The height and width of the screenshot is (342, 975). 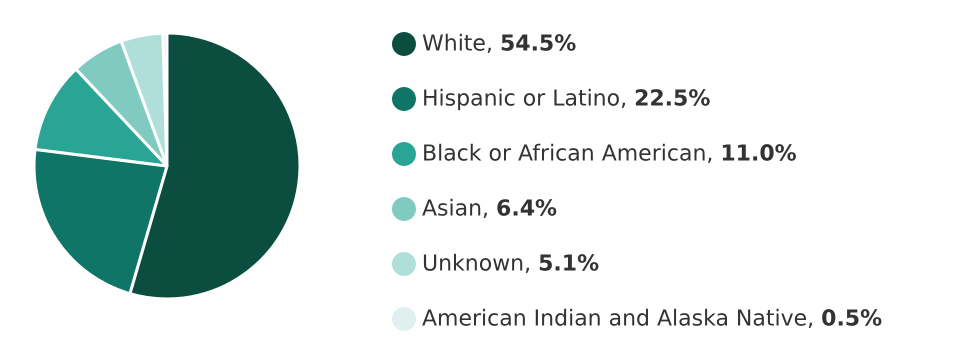 What do you see at coordinates (511, 264) in the screenshot?
I see `legend-label: Unknown, 5.1%` at bounding box center [511, 264].